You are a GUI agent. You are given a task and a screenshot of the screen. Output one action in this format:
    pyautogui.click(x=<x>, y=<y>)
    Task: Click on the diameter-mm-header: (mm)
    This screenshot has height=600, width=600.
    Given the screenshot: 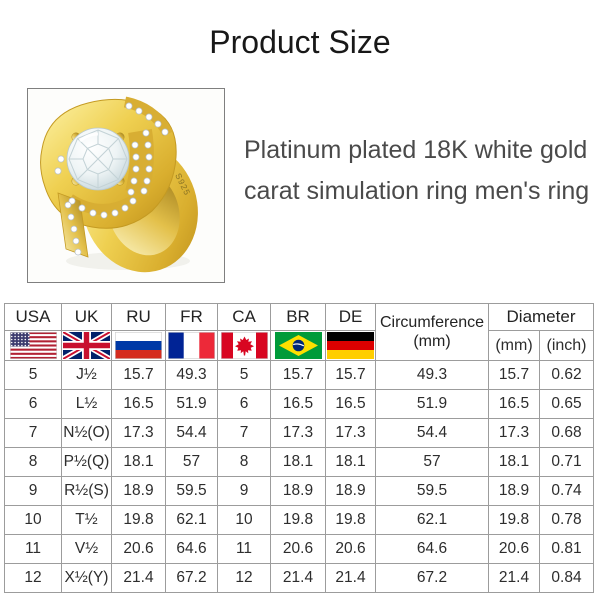 What is the action you would take?
    pyautogui.click(x=514, y=345)
    